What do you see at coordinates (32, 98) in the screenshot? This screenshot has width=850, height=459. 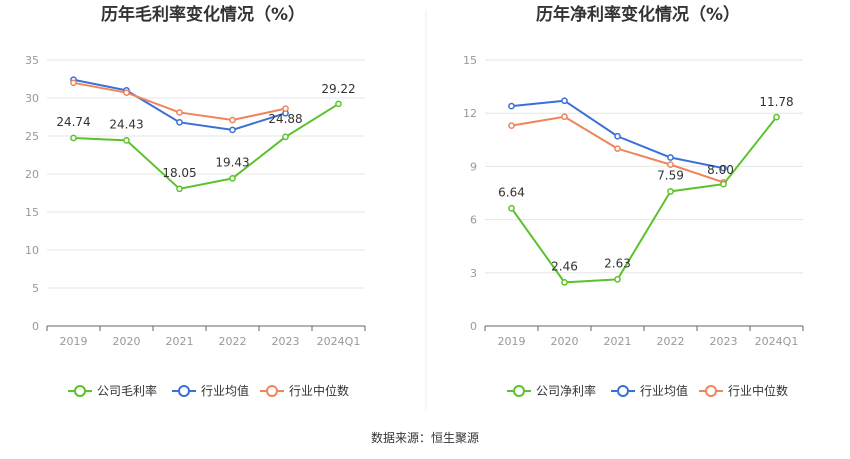 I see `y-tick-label: 30` at bounding box center [32, 98].